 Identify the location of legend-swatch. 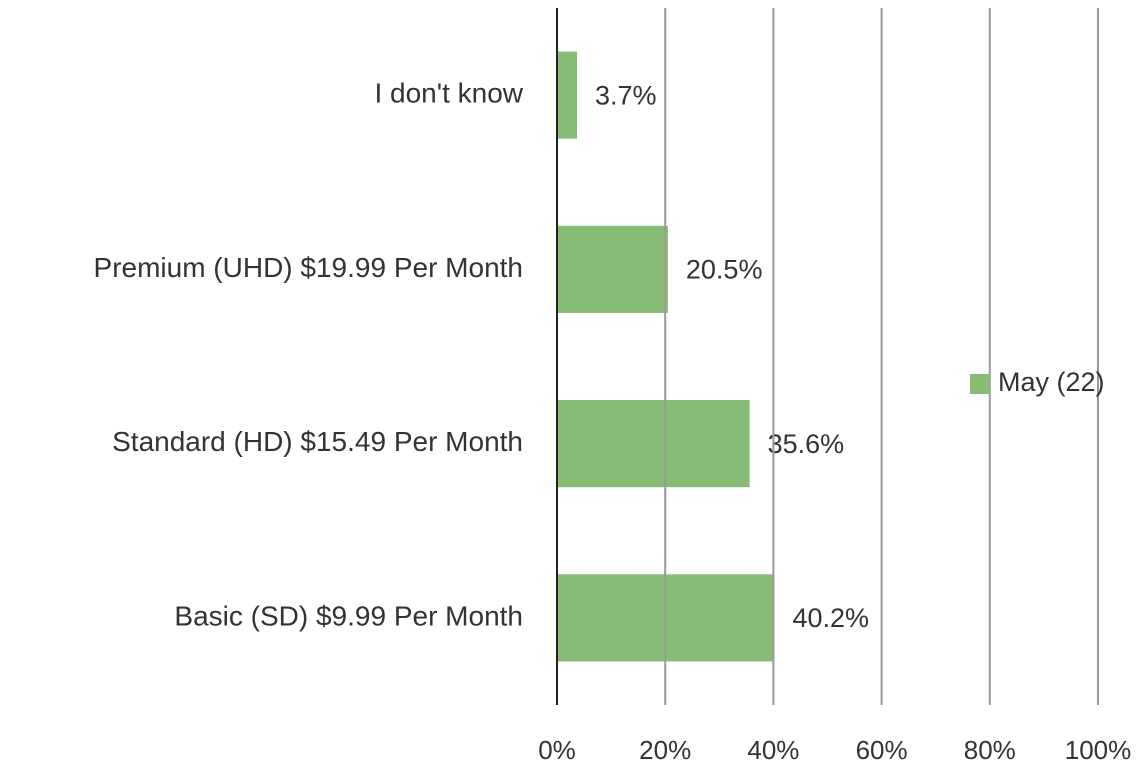
(980, 384).